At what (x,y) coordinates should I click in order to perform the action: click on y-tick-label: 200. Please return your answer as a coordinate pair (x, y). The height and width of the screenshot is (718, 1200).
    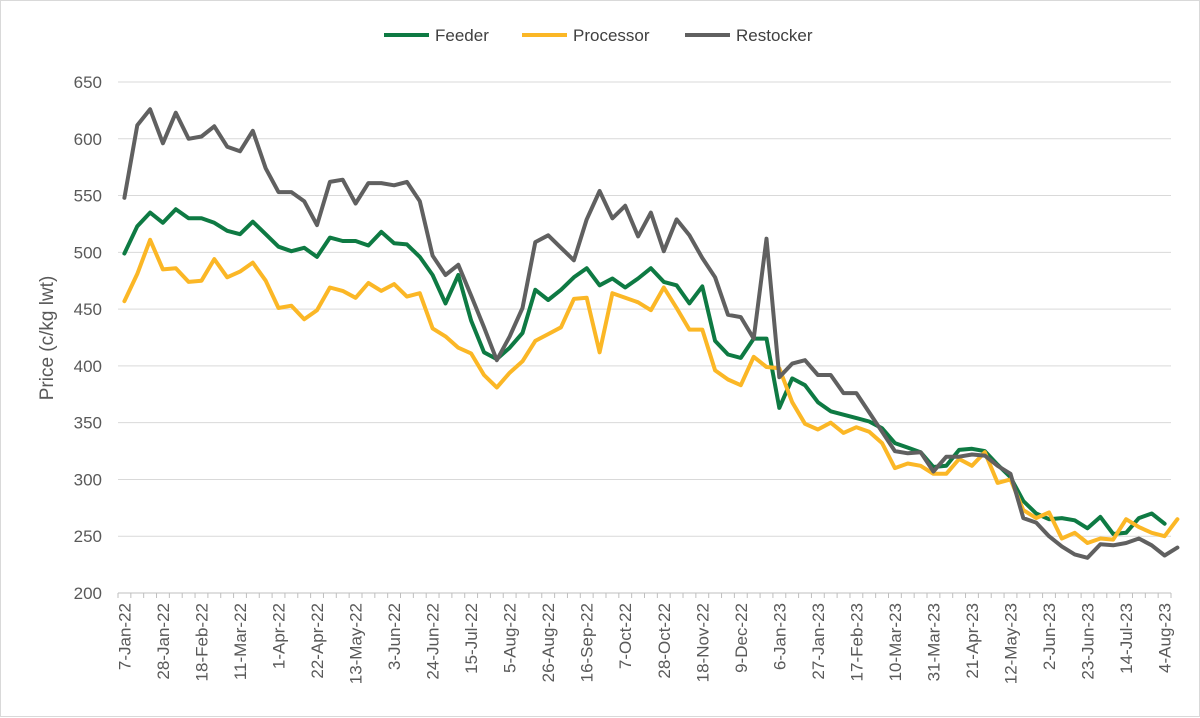
    Looking at the image, I should click on (88, 593).